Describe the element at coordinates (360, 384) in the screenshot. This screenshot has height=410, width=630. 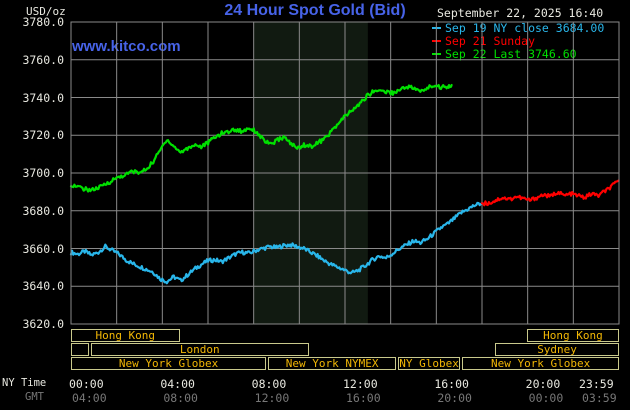
I see `x-axis-tick-ny: 12:00` at that location.